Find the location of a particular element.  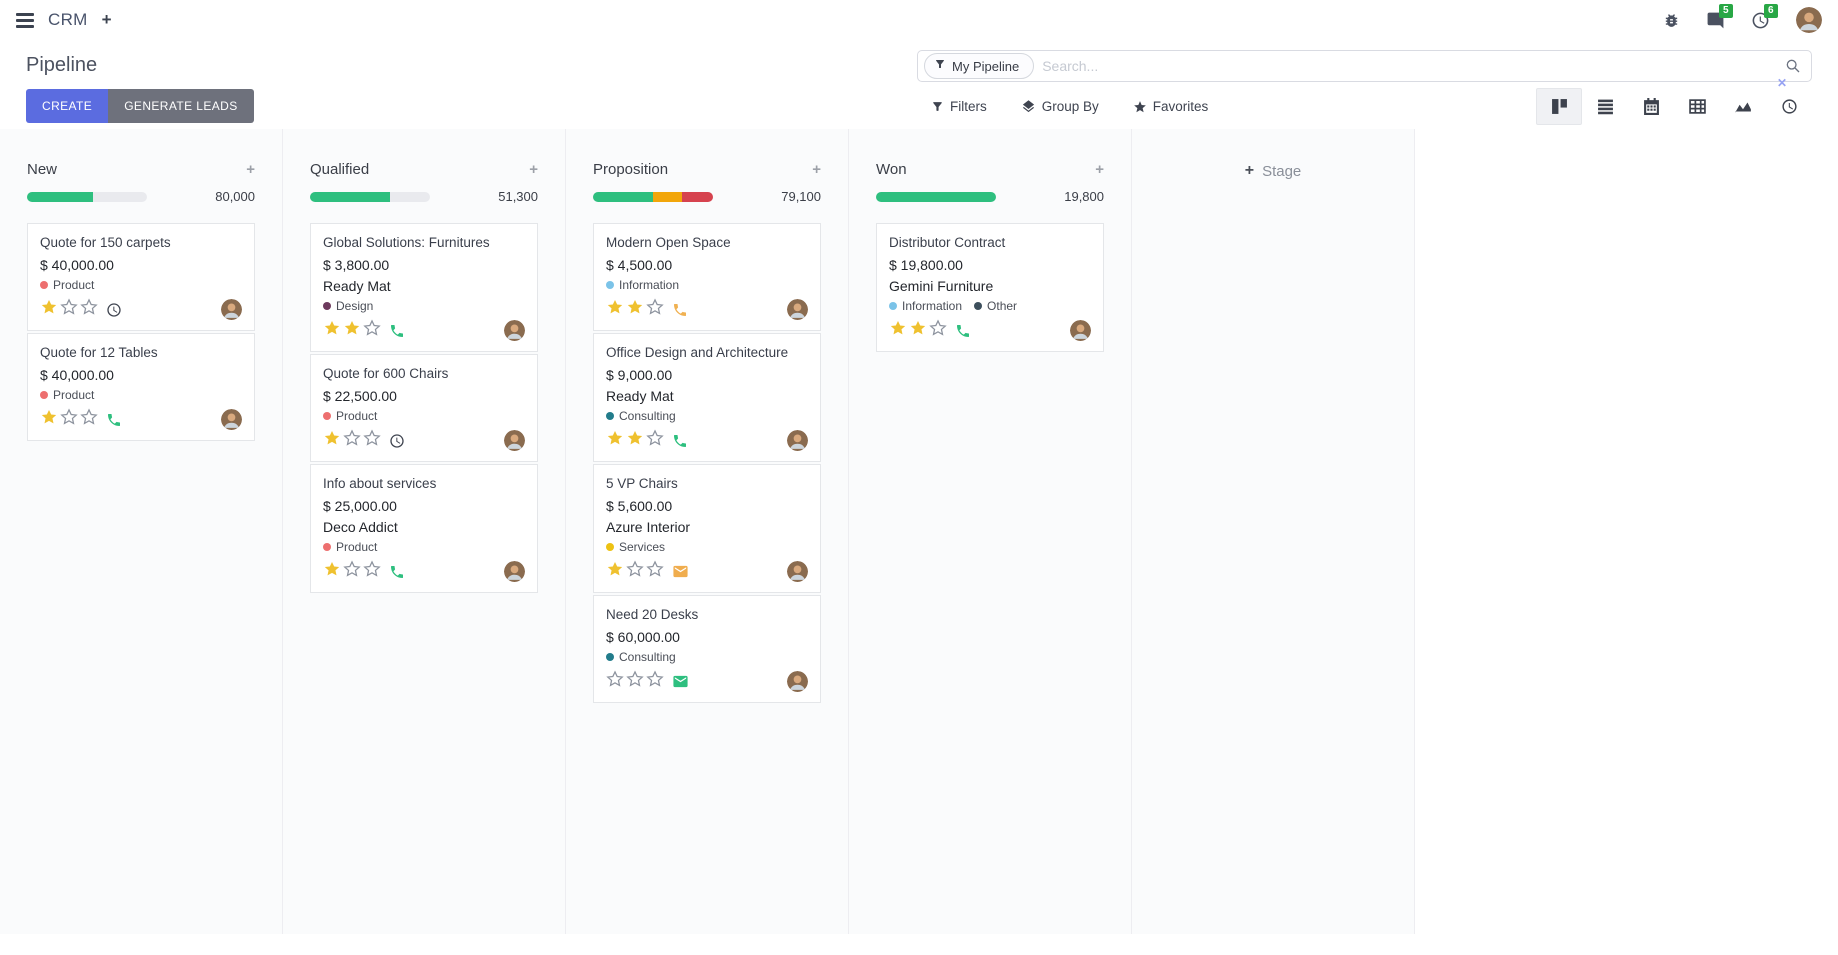

favorites-dropdown: Favorites is located at coordinates (1170, 106).